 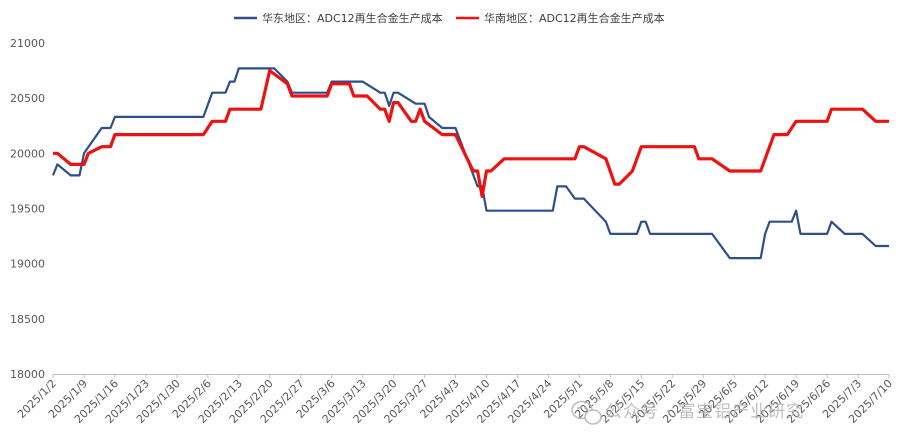 I want to click on legend-label-east: 华东地区：ADC12再生合金生产成本, so click(x=352, y=18).